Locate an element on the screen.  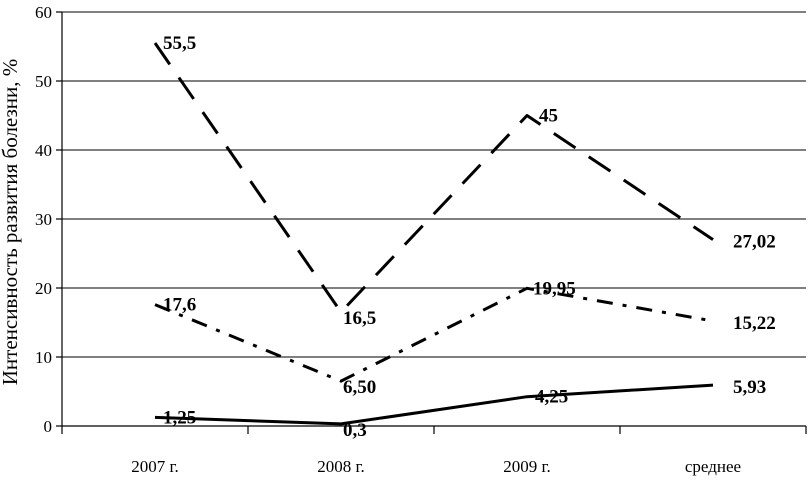
data-label: 0,3 is located at coordinates (355, 430).